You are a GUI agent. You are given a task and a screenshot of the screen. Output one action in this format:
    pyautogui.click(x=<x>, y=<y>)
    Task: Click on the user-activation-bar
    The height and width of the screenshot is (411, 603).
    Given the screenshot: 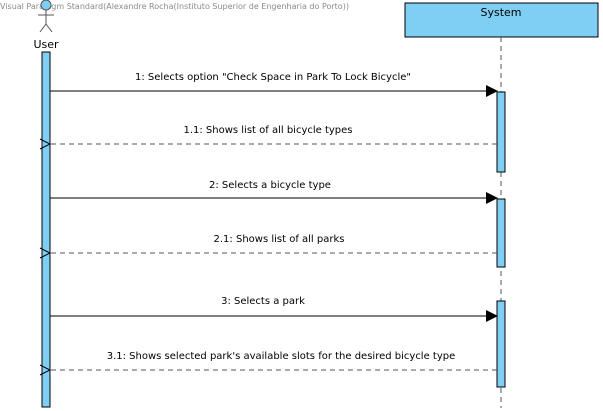 What is the action you would take?
    pyautogui.click(x=46, y=229)
    